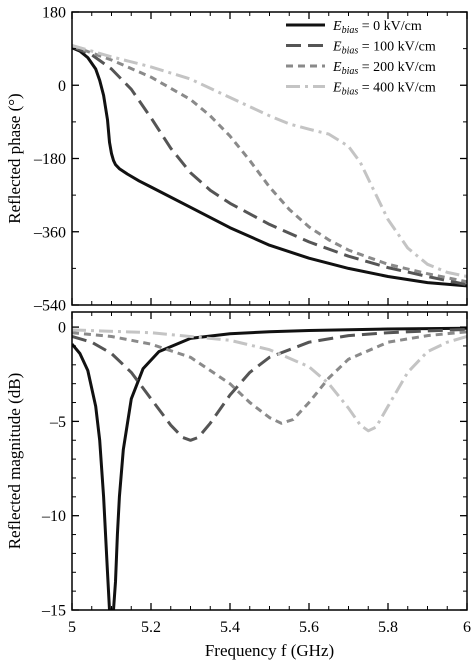 This screenshot has width=474, height=668. What do you see at coordinates (49, 159) in the screenshot?
I see `y-tick-label: –180` at bounding box center [49, 159].